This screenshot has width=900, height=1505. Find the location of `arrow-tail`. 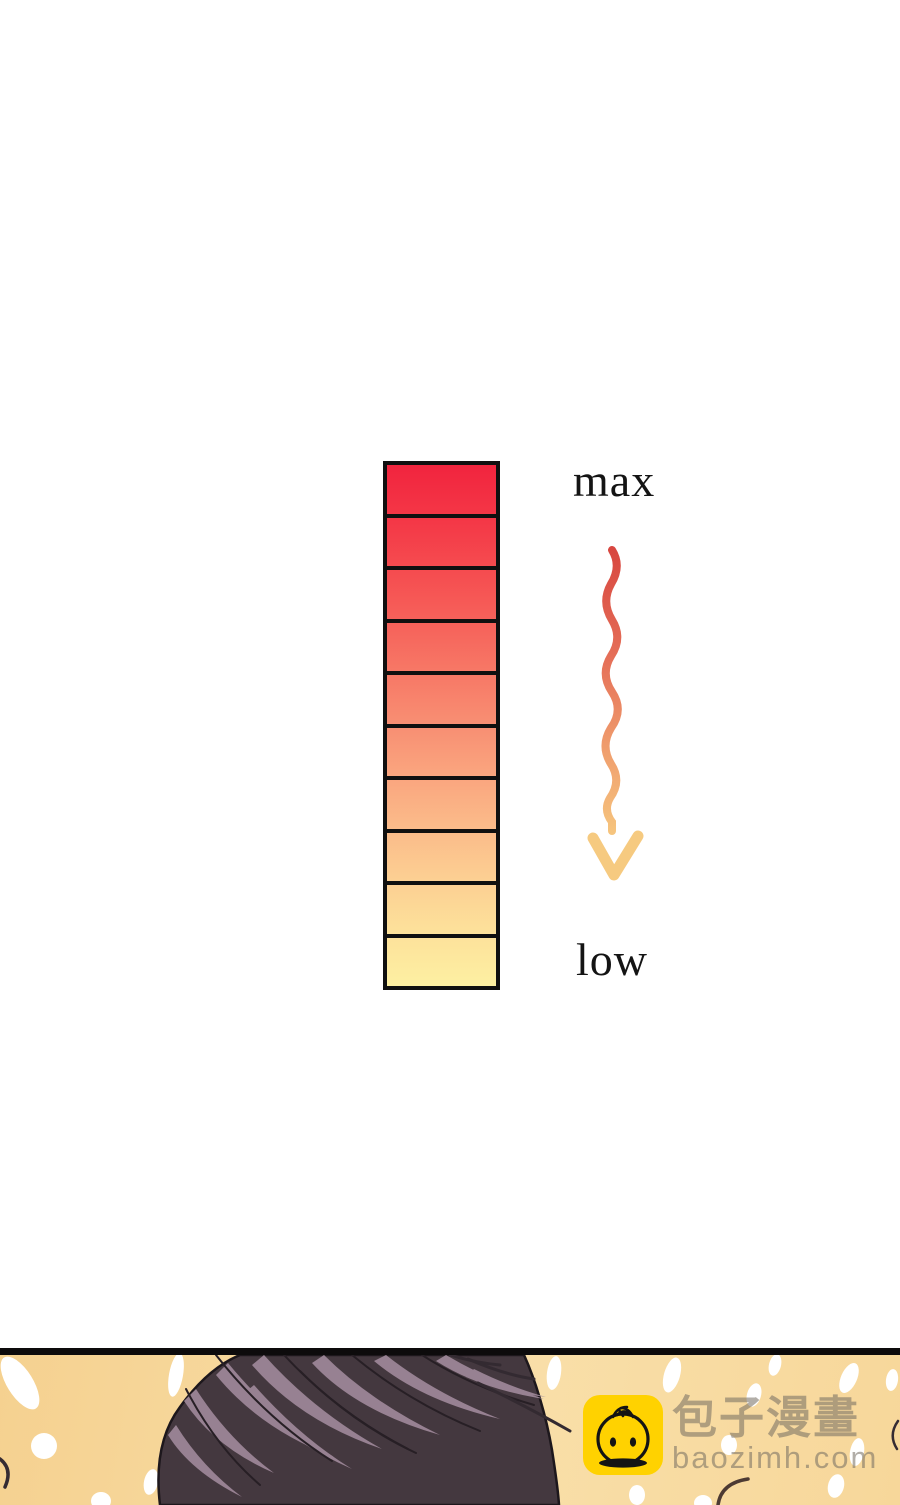

arrow-tail is located at coordinates (611, 690).